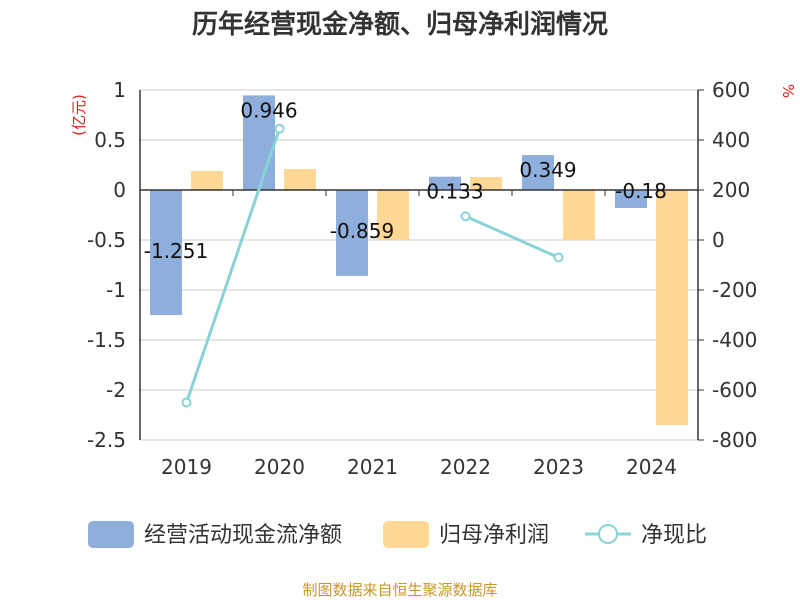  What do you see at coordinates (734, 340) in the screenshot?
I see `right-tick-label: -400` at bounding box center [734, 340].